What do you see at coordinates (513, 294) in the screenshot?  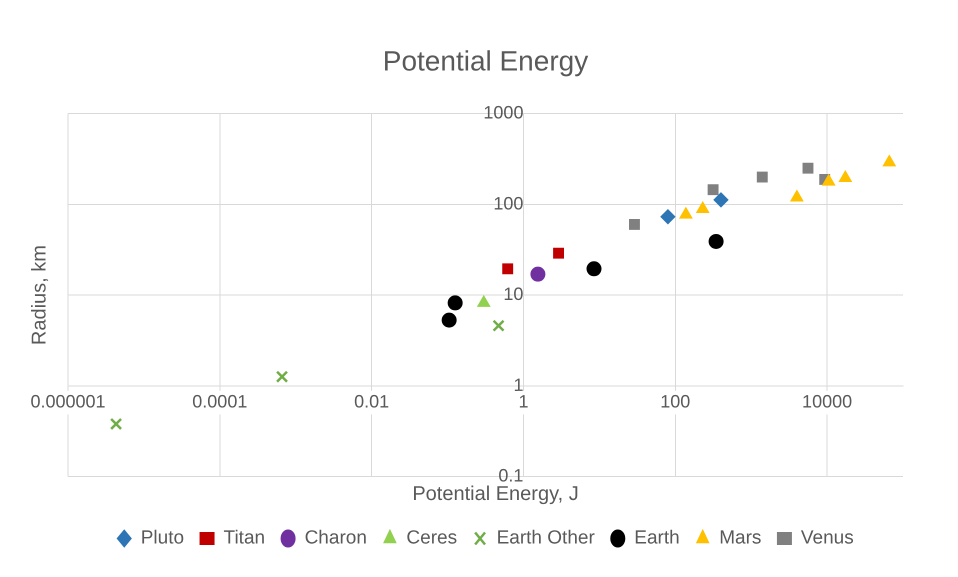 I see `y-tick-label: 10` at bounding box center [513, 294].